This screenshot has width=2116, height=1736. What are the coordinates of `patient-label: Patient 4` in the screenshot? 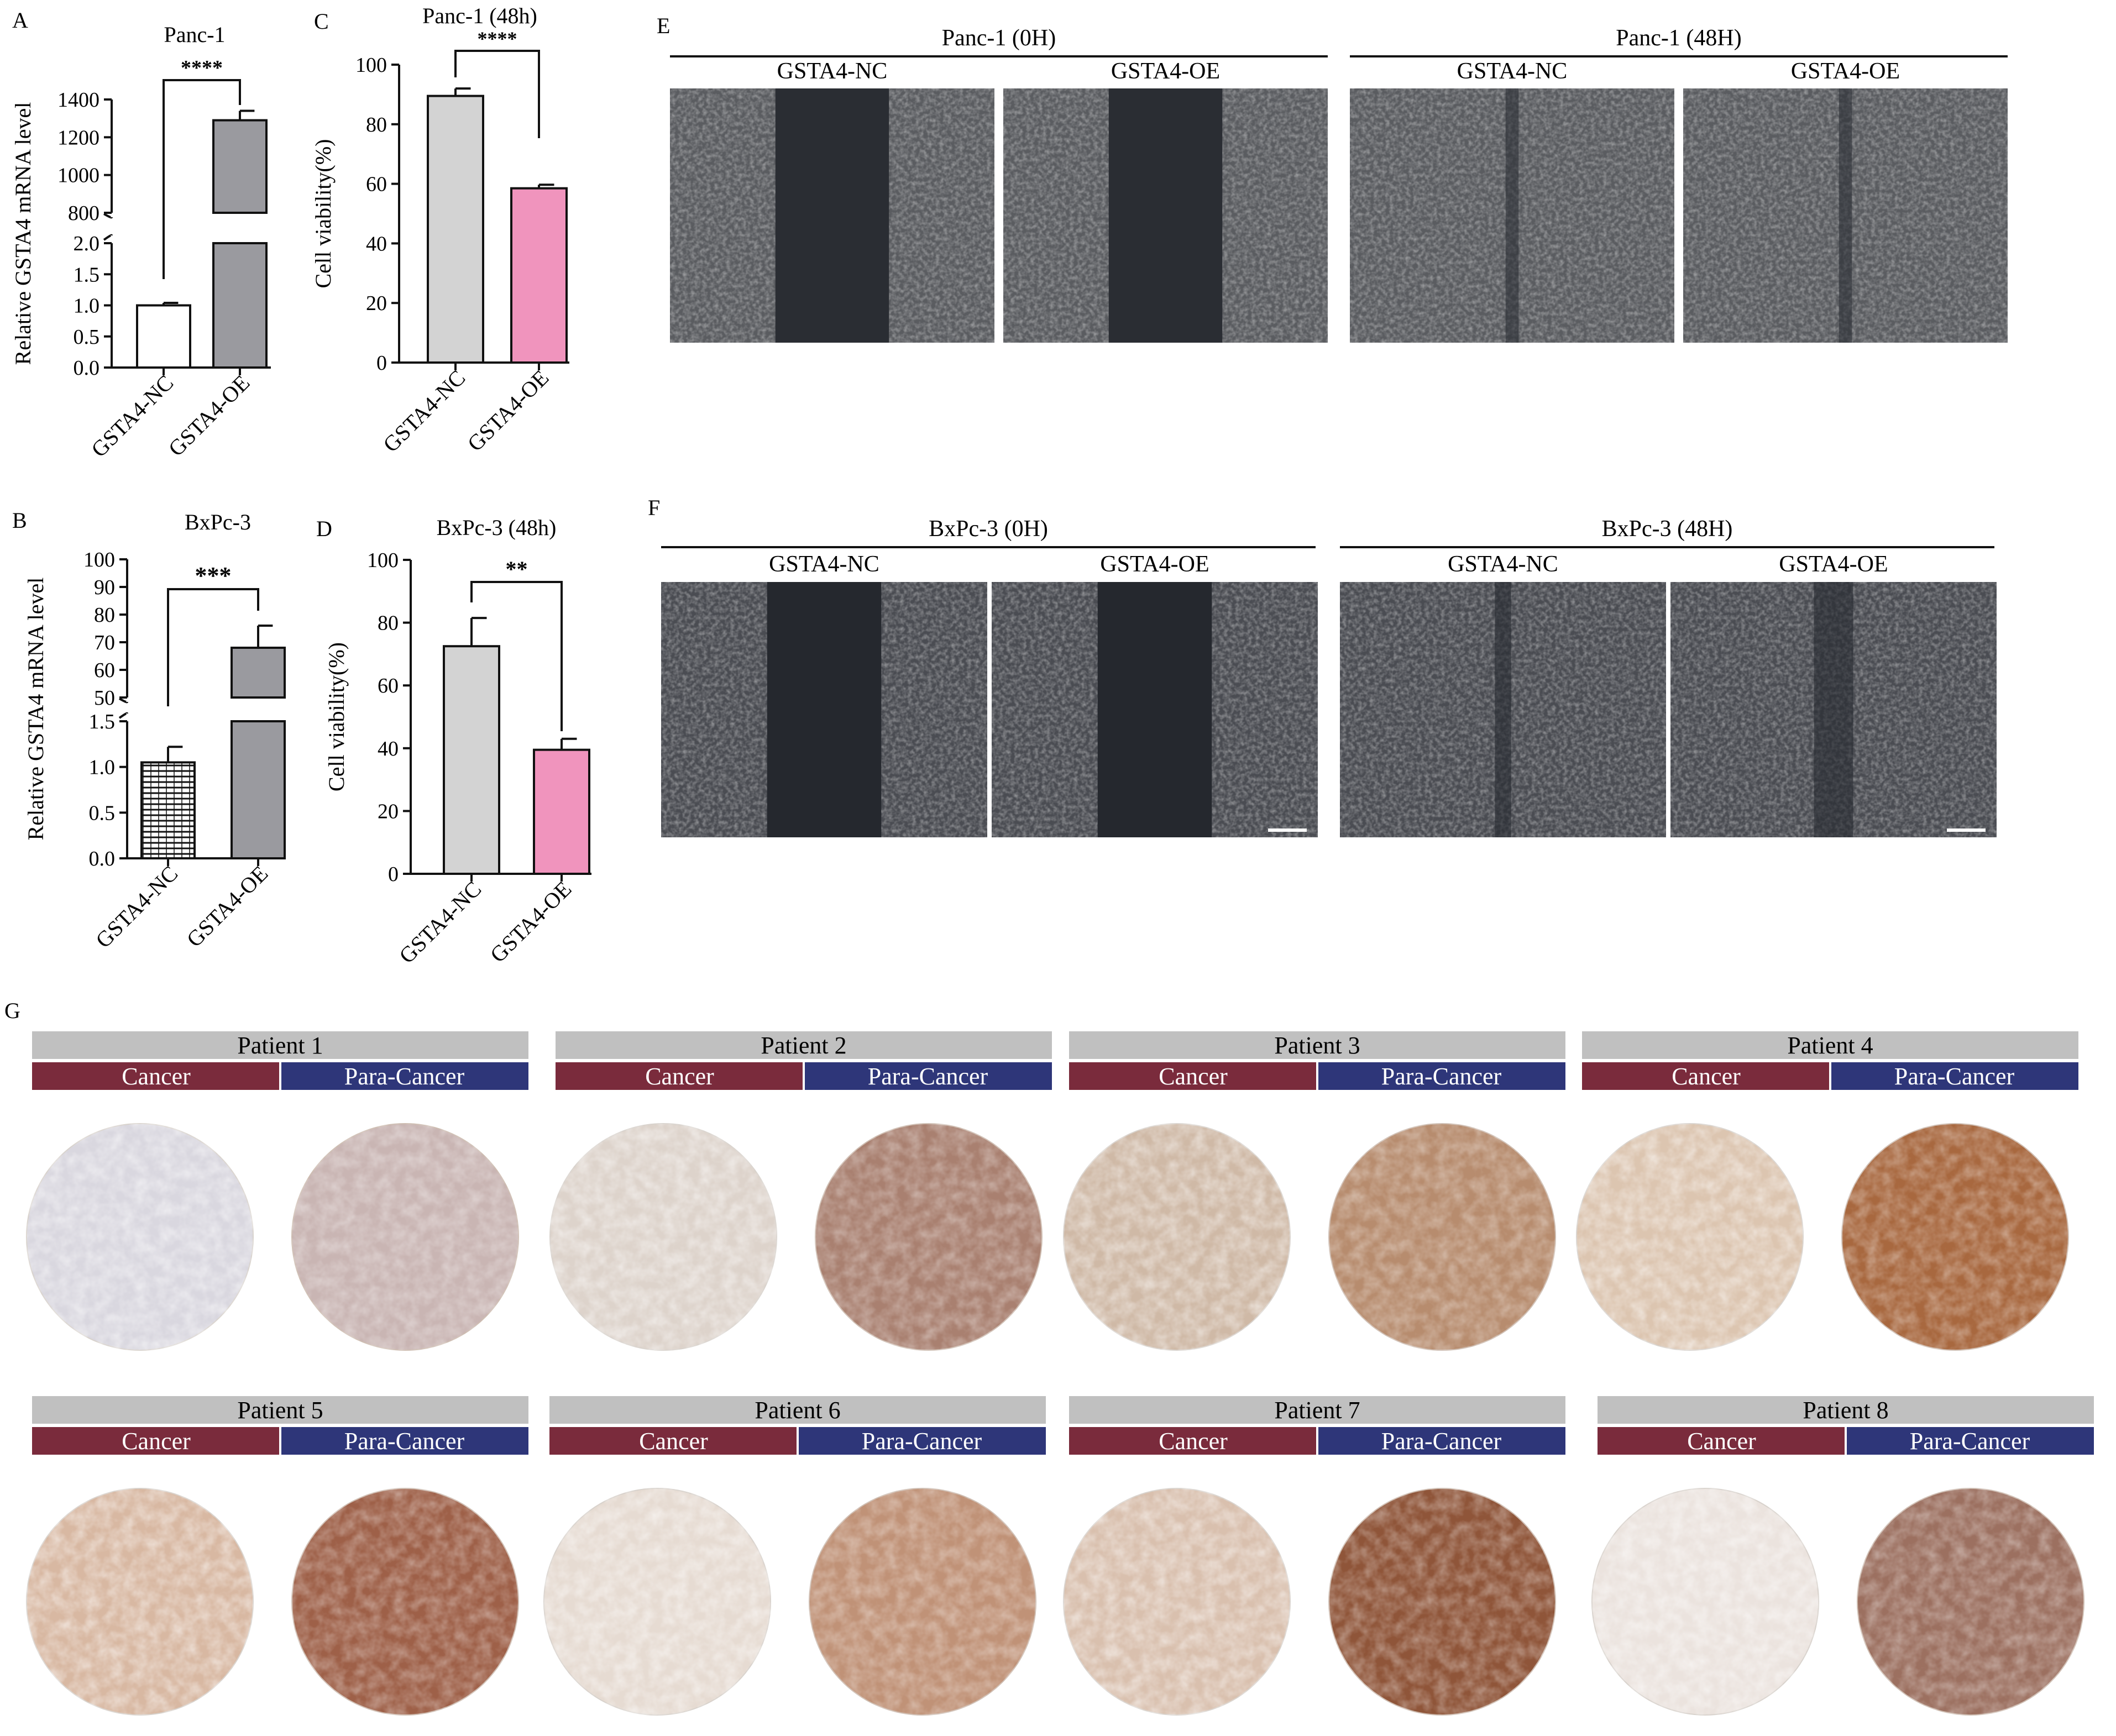 It's located at (1830, 1045).